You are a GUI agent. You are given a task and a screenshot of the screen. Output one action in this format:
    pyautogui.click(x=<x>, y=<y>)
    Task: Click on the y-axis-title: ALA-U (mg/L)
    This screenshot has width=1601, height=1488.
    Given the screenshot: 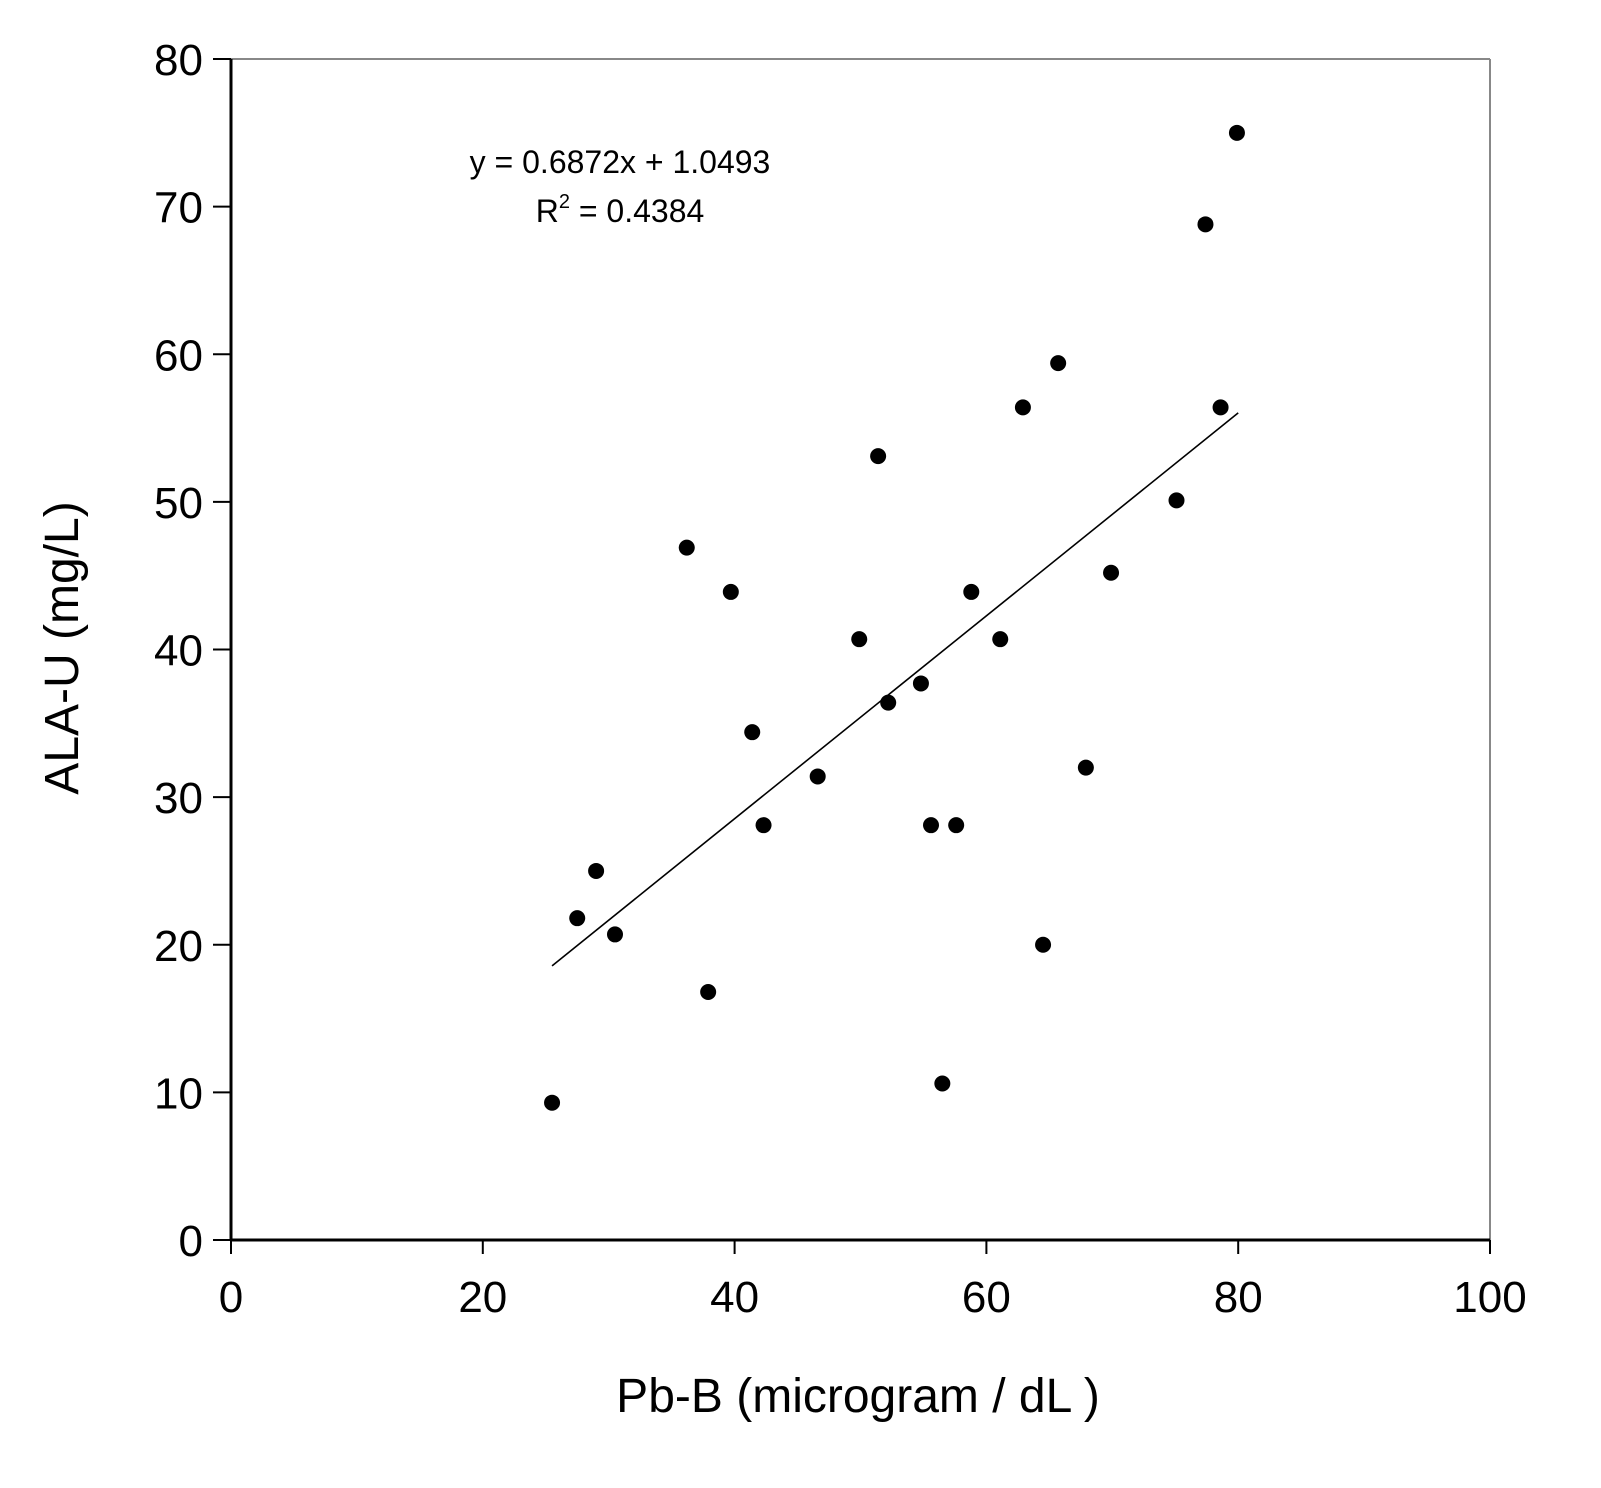 What is the action you would take?
    pyautogui.click(x=62, y=647)
    